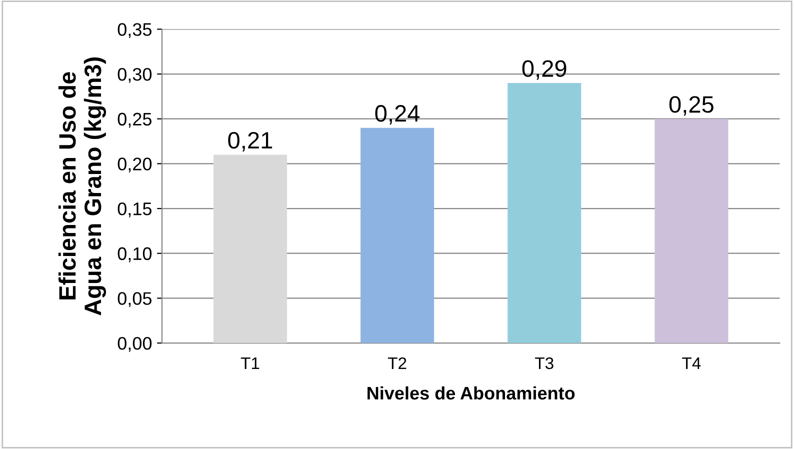 The image size is (794, 449). What do you see at coordinates (135, 75) in the screenshot?
I see `y-tick-label: 0,30` at bounding box center [135, 75].